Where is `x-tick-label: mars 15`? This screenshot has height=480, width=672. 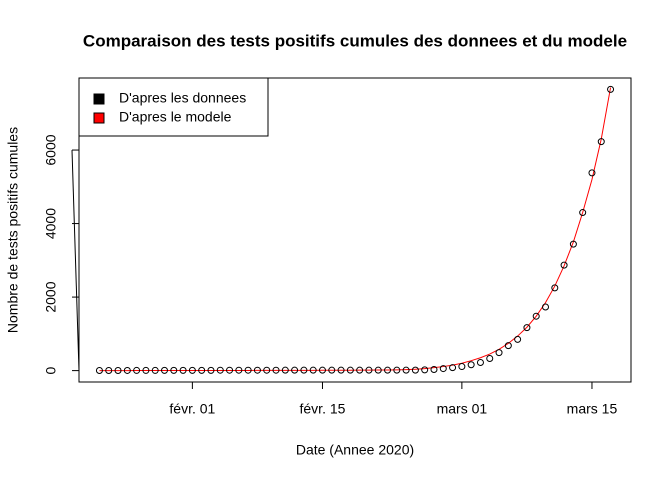 x-tick-label: mars 15 is located at coordinates (592, 409).